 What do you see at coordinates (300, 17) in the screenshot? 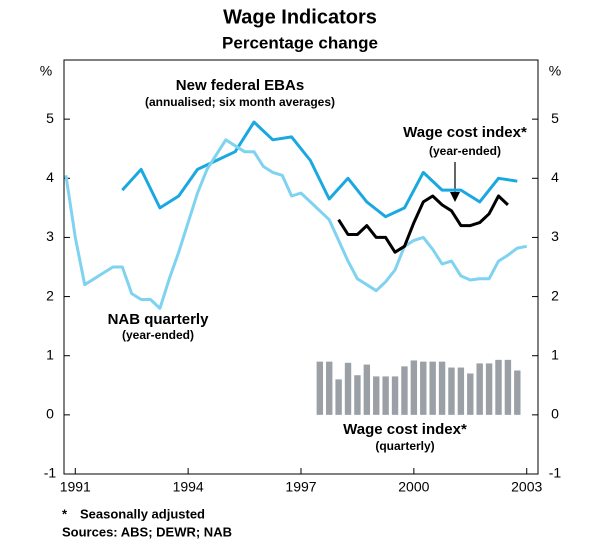
I see `chart-title: Wage Indicators` at bounding box center [300, 17].